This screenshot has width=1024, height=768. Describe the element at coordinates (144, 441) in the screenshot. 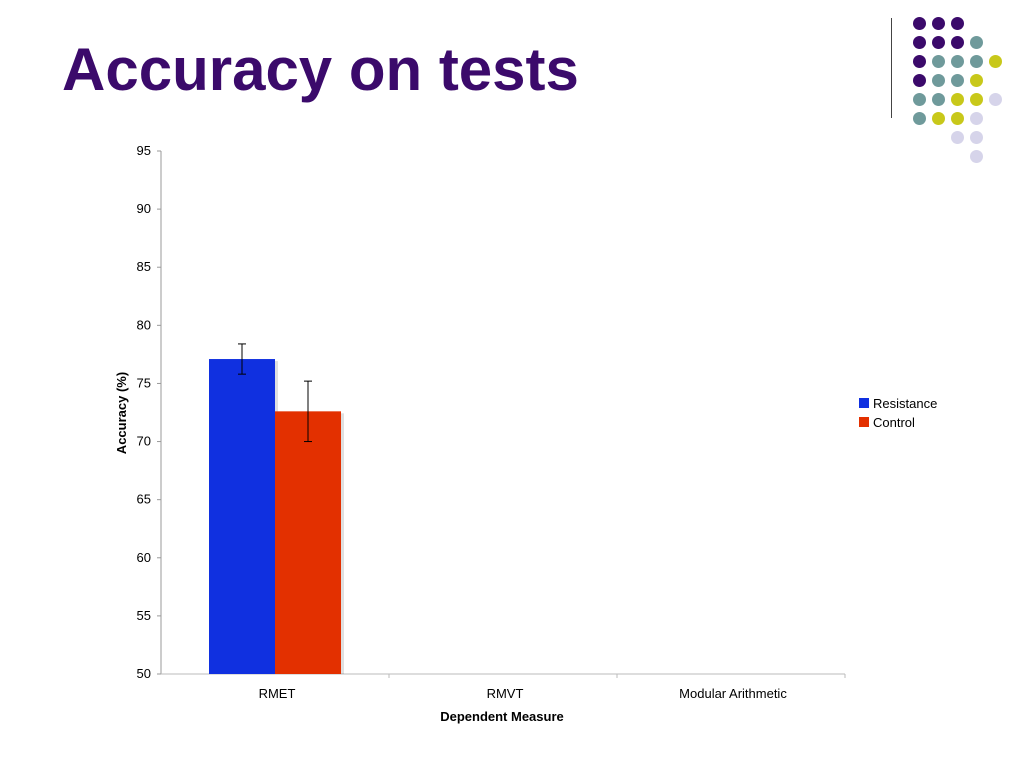

I see `y-tick-label: 70` at that location.